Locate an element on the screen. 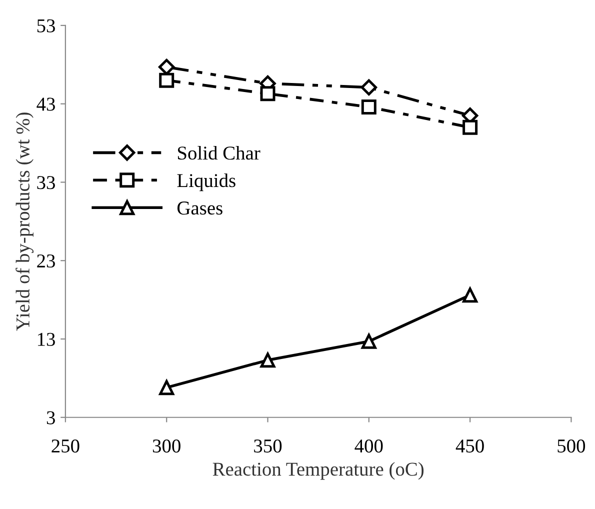 This screenshot has height=509, width=595. y-tick-label: 13 is located at coordinates (46, 339).